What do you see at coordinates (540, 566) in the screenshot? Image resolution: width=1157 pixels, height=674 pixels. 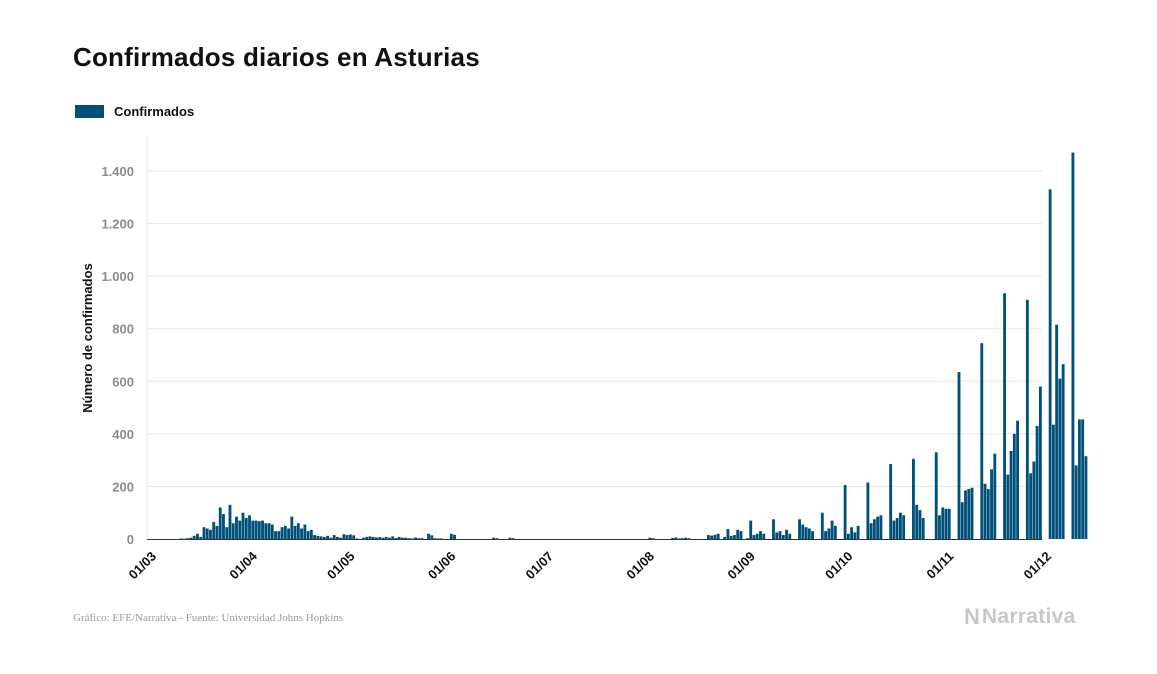 I see `x-tick-label: 01/07` at bounding box center [540, 566].